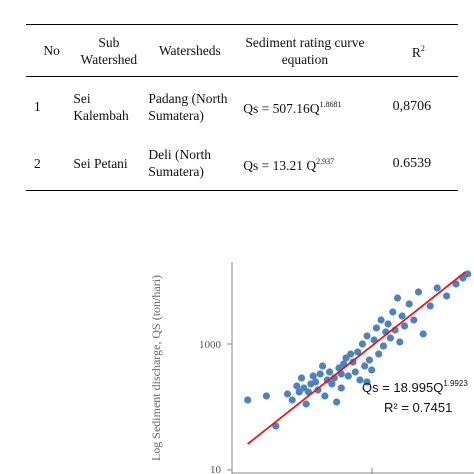 Image resolution: width=474 pixels, height=474 pixels. What do you see at coordinates (100, 163) in the screenshot?
I see `cell-sub-watershed: Sei Petani` at bounding box center [100, 163].